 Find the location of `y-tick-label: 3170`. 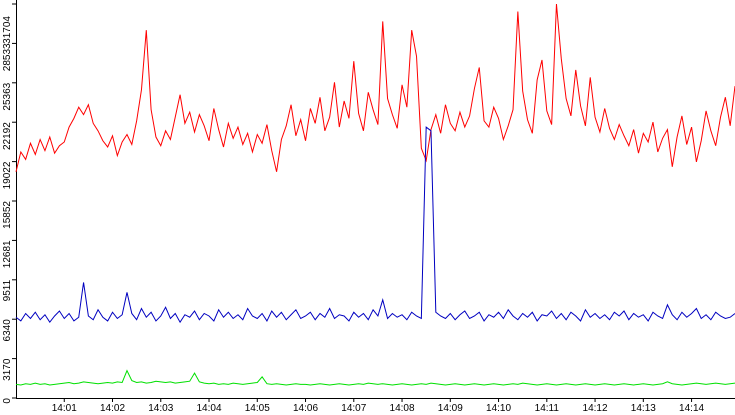

y-tick-label: 3170 is located at coordinates (7, 369).